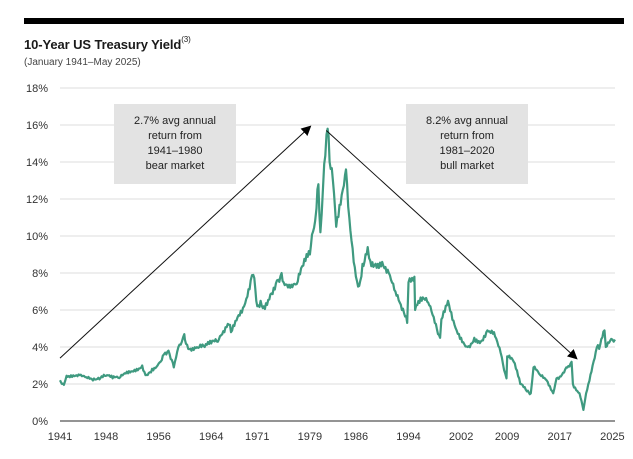 The image size is (633, 459). What do you see at coordinates (106, 437) in the screenshot?
I see `x-tick-label: 1948` at bounding box center [106, 437].